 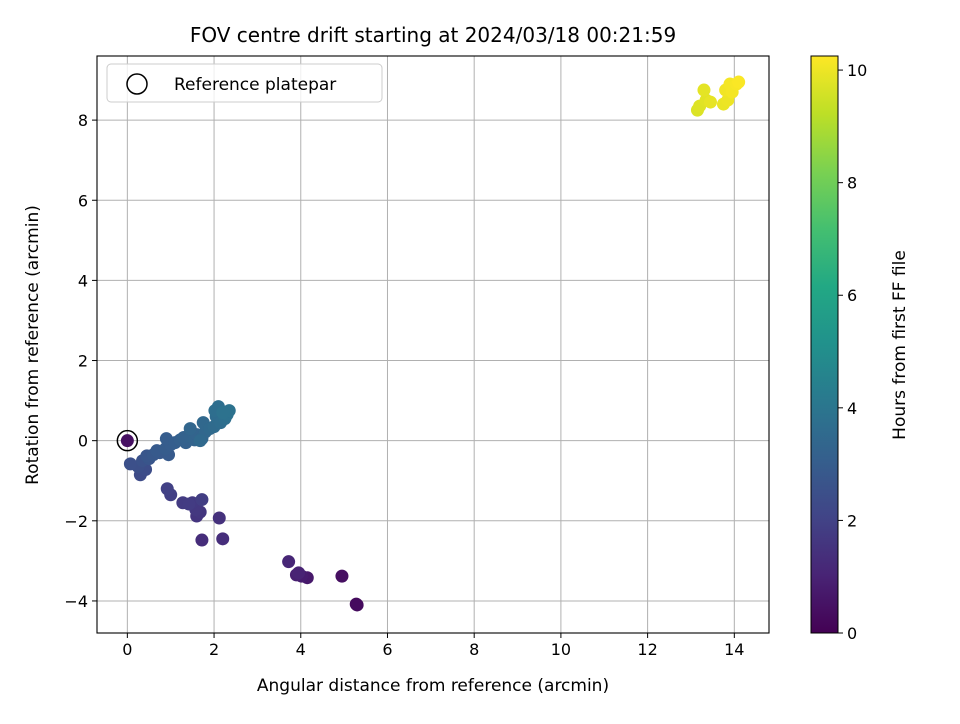 I want to click on y-tick-label: 8, so click(x=83, y=120).